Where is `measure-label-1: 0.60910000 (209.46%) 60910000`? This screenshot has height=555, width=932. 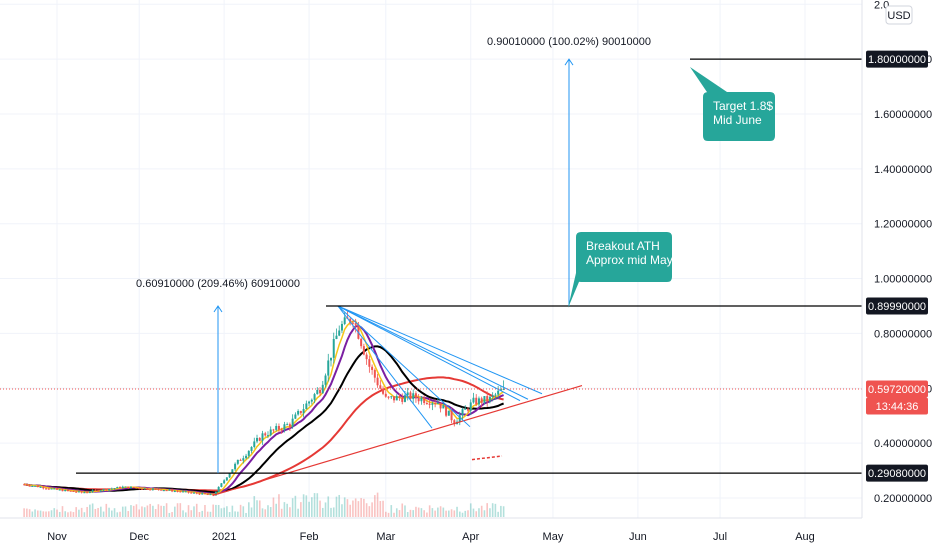
measure-label-1: 0.60910000 (209.46%) 60910000 is located at coordinates (218, 284).